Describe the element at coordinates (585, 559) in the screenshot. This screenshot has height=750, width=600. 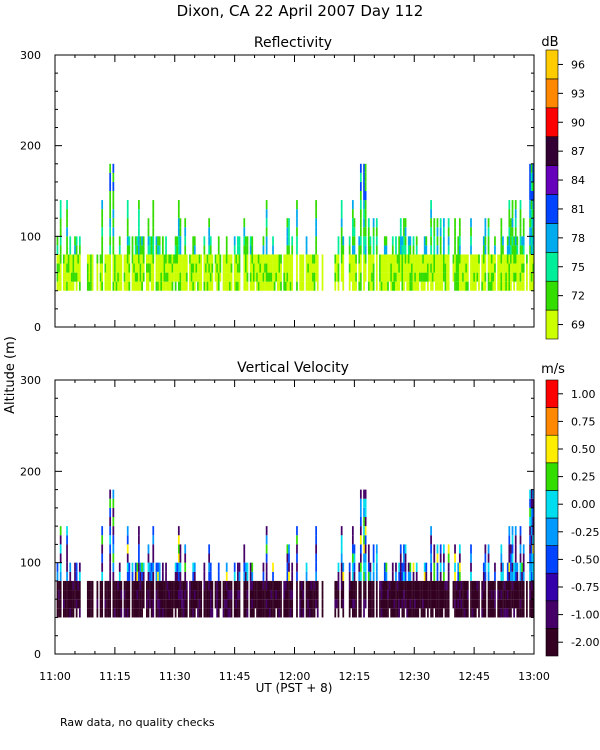
I see `colorbar-label: -0.50` at that location.